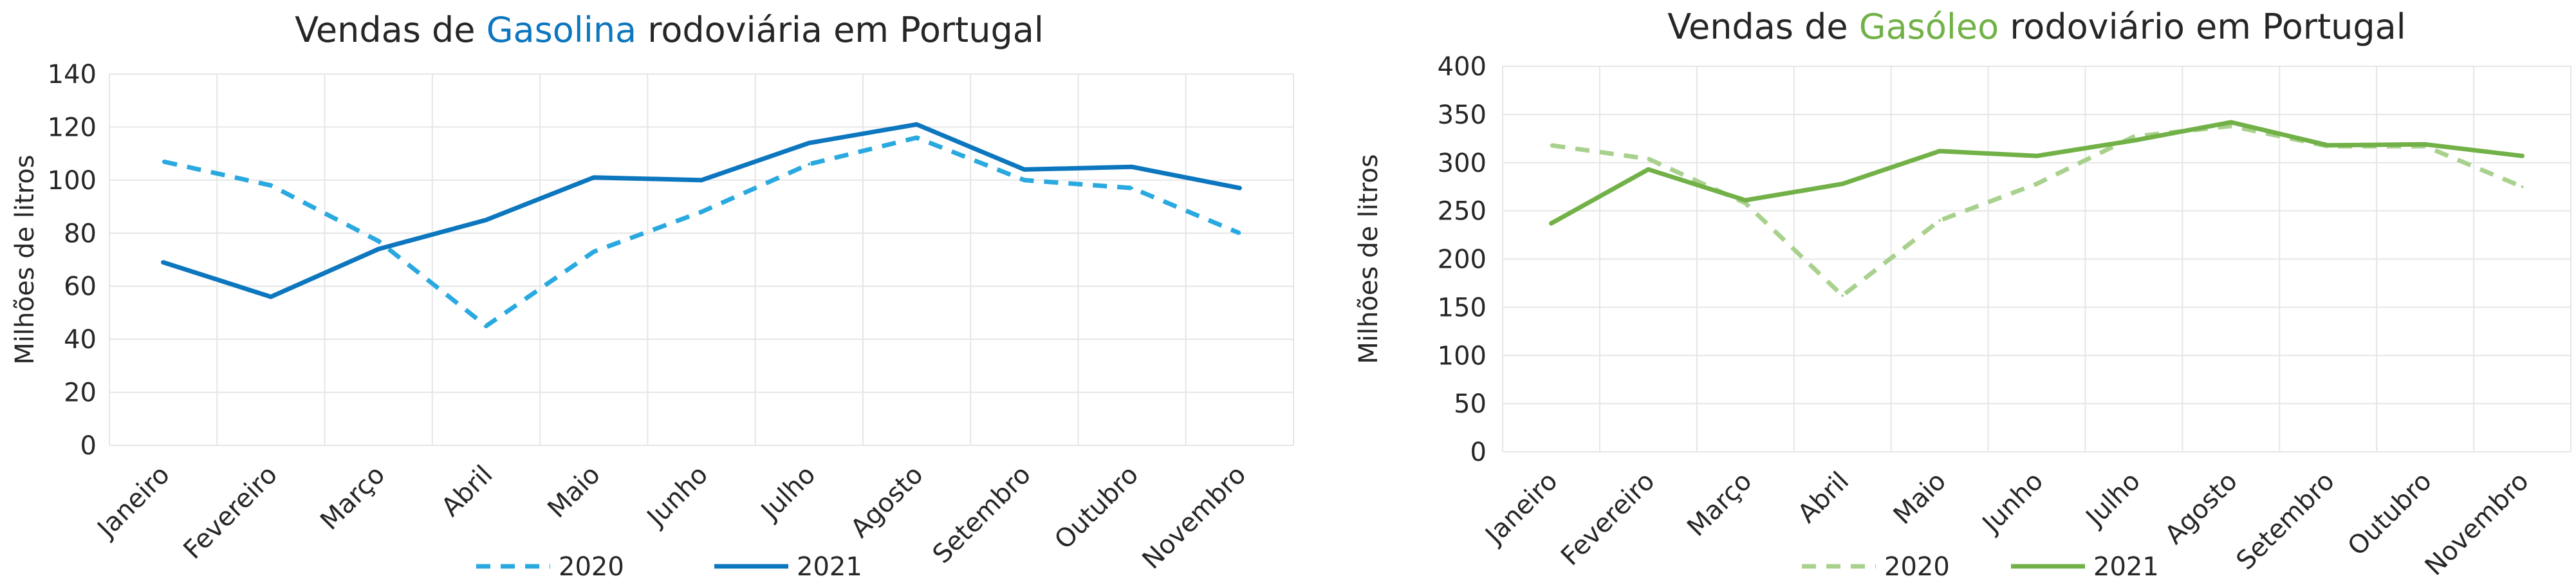 This screenshot has height=585, width=2576. I want to click on y-tick-label: 350, so click(1462, 115).